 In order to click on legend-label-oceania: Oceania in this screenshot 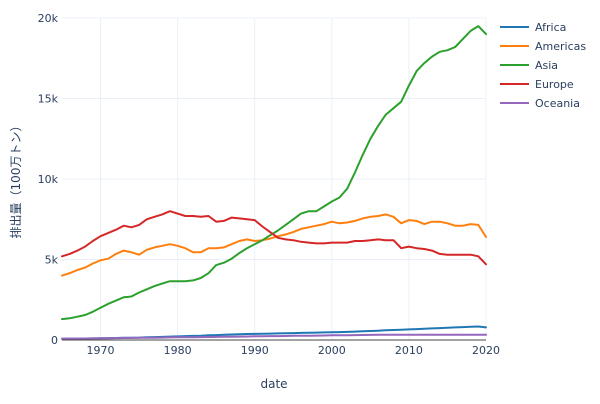, I will do `click(557, 103)`.